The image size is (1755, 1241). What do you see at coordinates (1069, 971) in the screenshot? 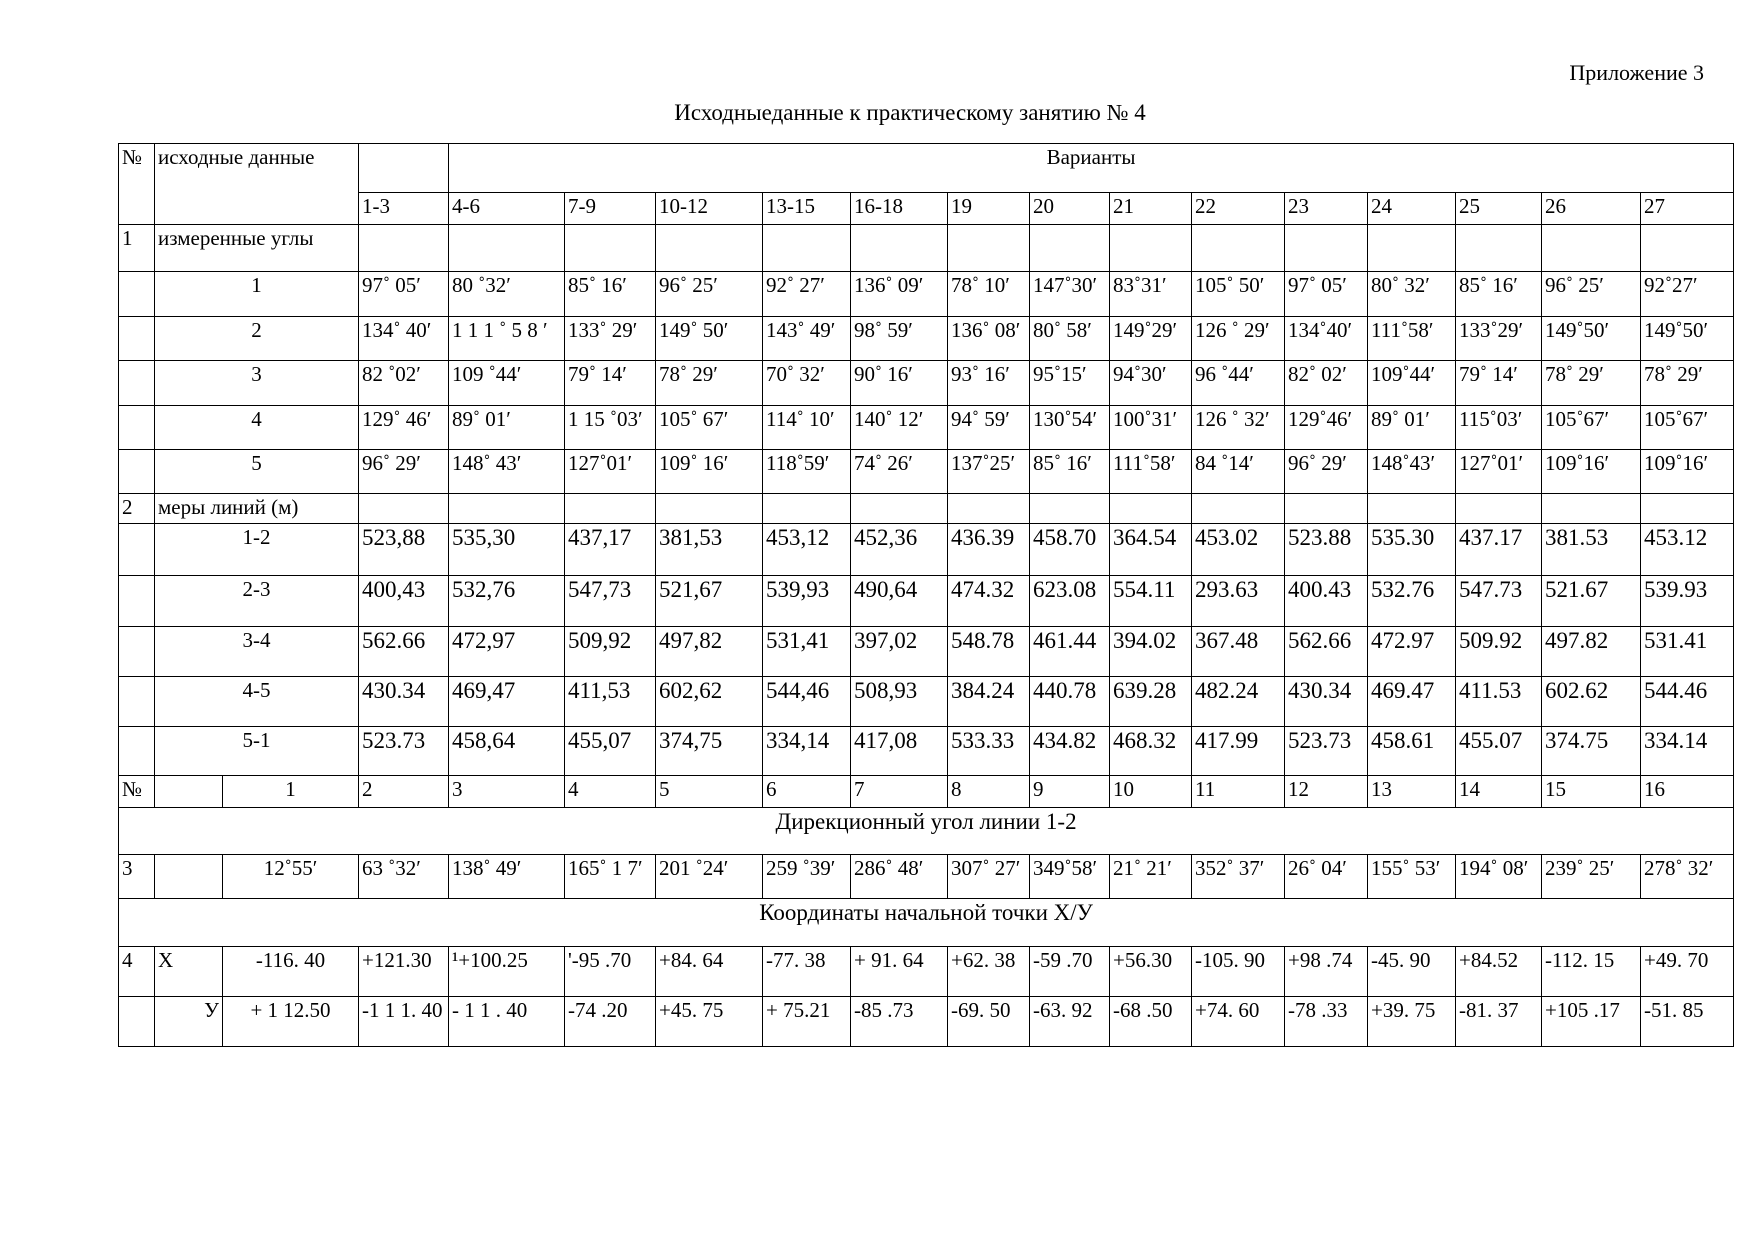
I see `value-cell: -59 .70` at bounding box center [1069, 971].